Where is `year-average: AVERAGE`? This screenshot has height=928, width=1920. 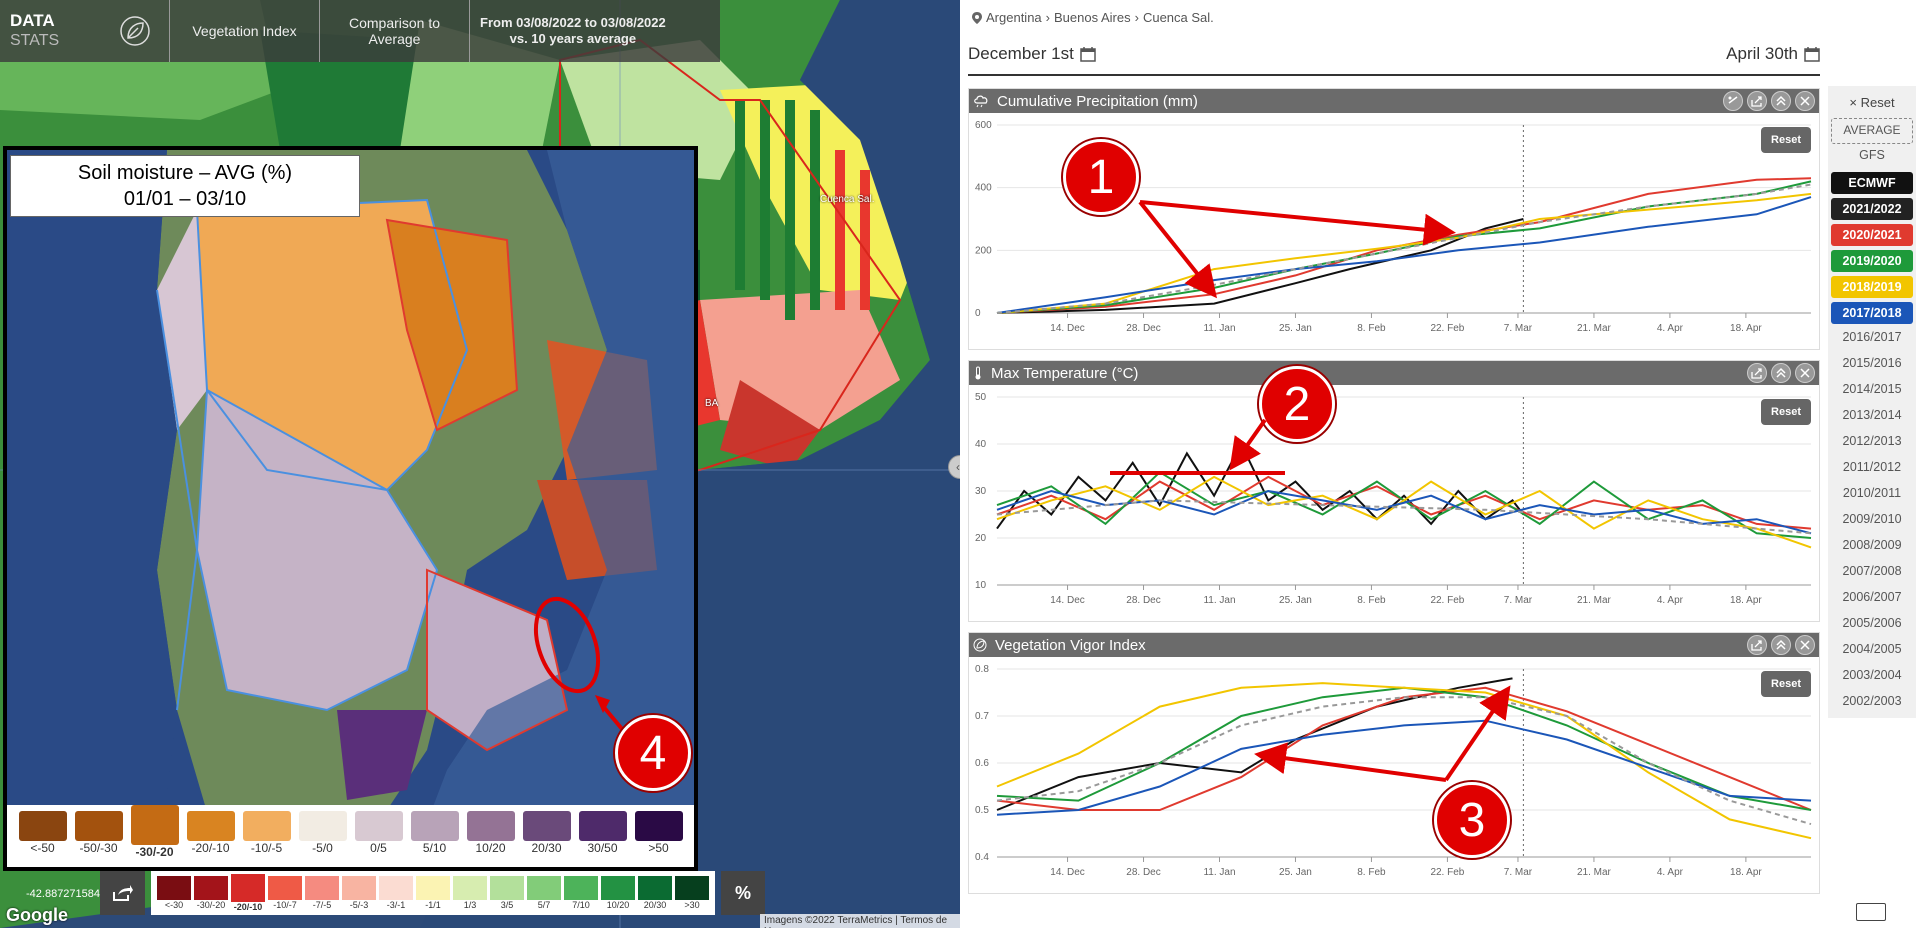
year-average: AVERAGE is located at coordinates (1872, 131).